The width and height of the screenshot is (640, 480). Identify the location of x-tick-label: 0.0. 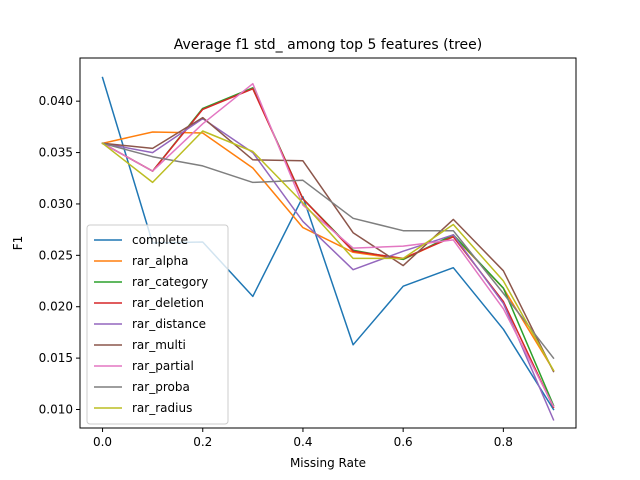
(102, 442).